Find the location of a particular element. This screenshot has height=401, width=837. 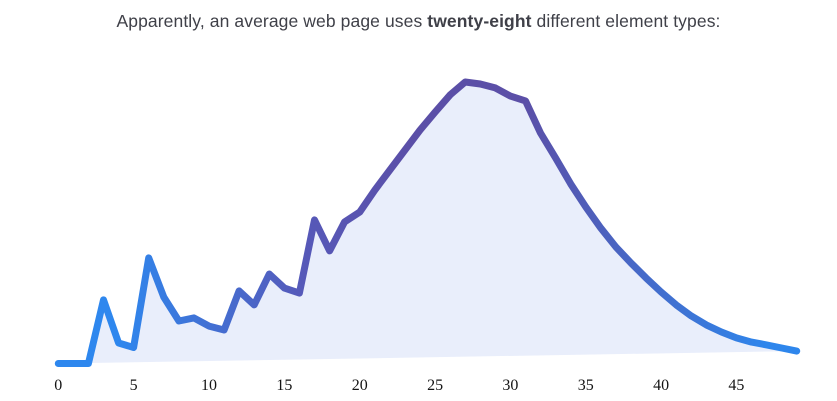

x-tick-label: 30 is located at coordinates (510, 385).